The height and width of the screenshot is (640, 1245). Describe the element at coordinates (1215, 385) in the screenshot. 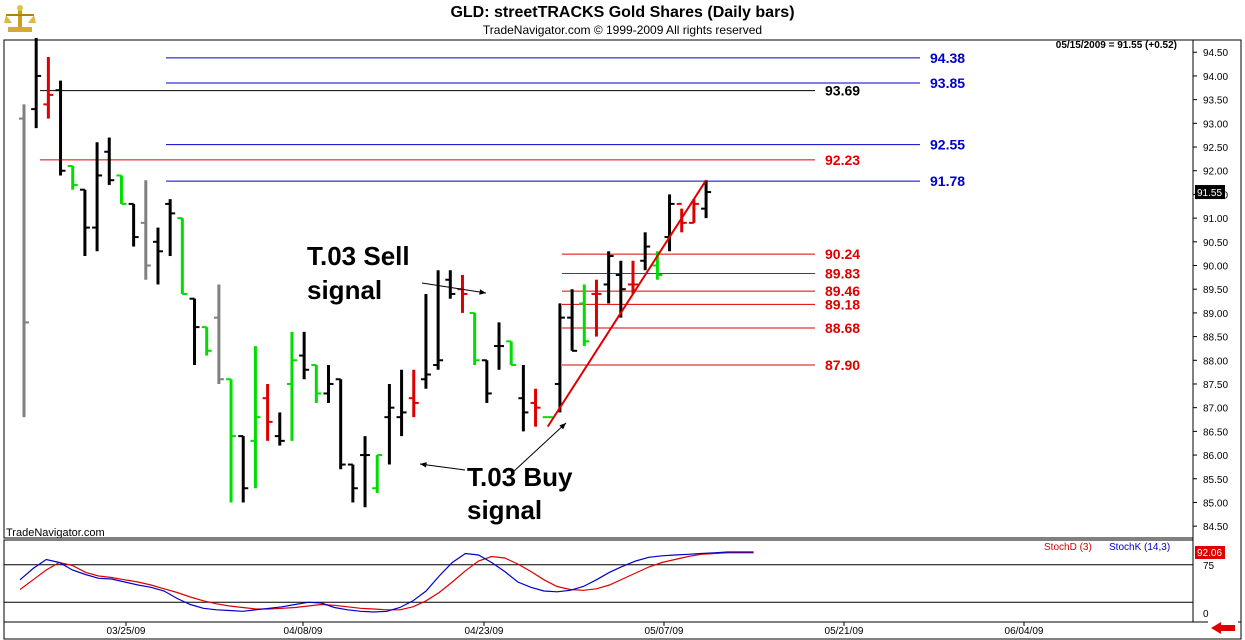

I see `y-tick-label: 87.50` at that location.